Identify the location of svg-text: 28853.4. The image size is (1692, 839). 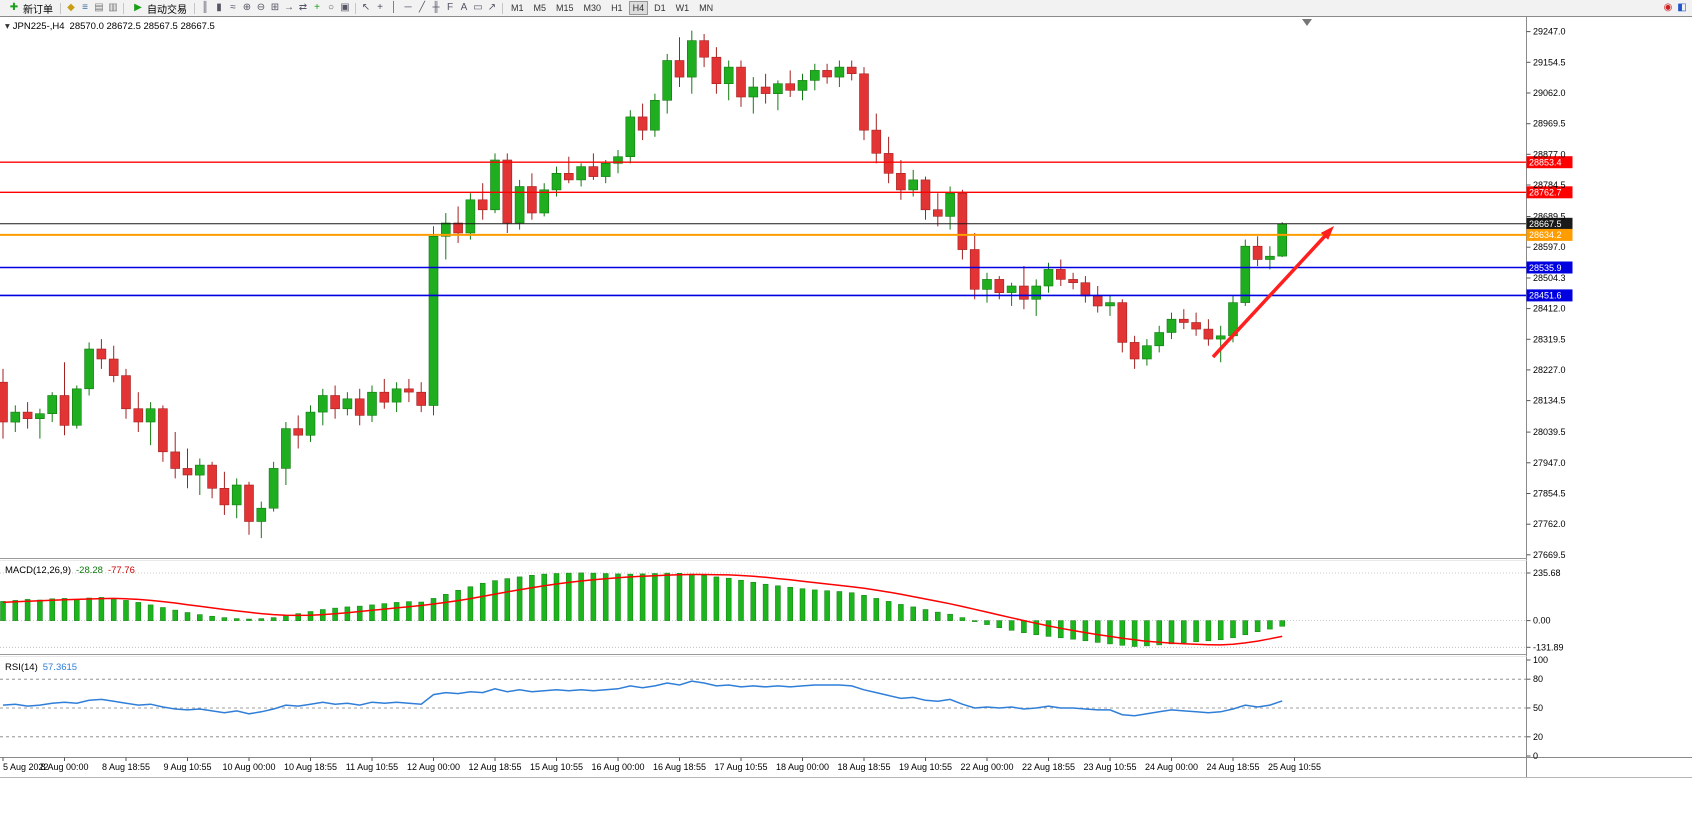
(1545, 163).